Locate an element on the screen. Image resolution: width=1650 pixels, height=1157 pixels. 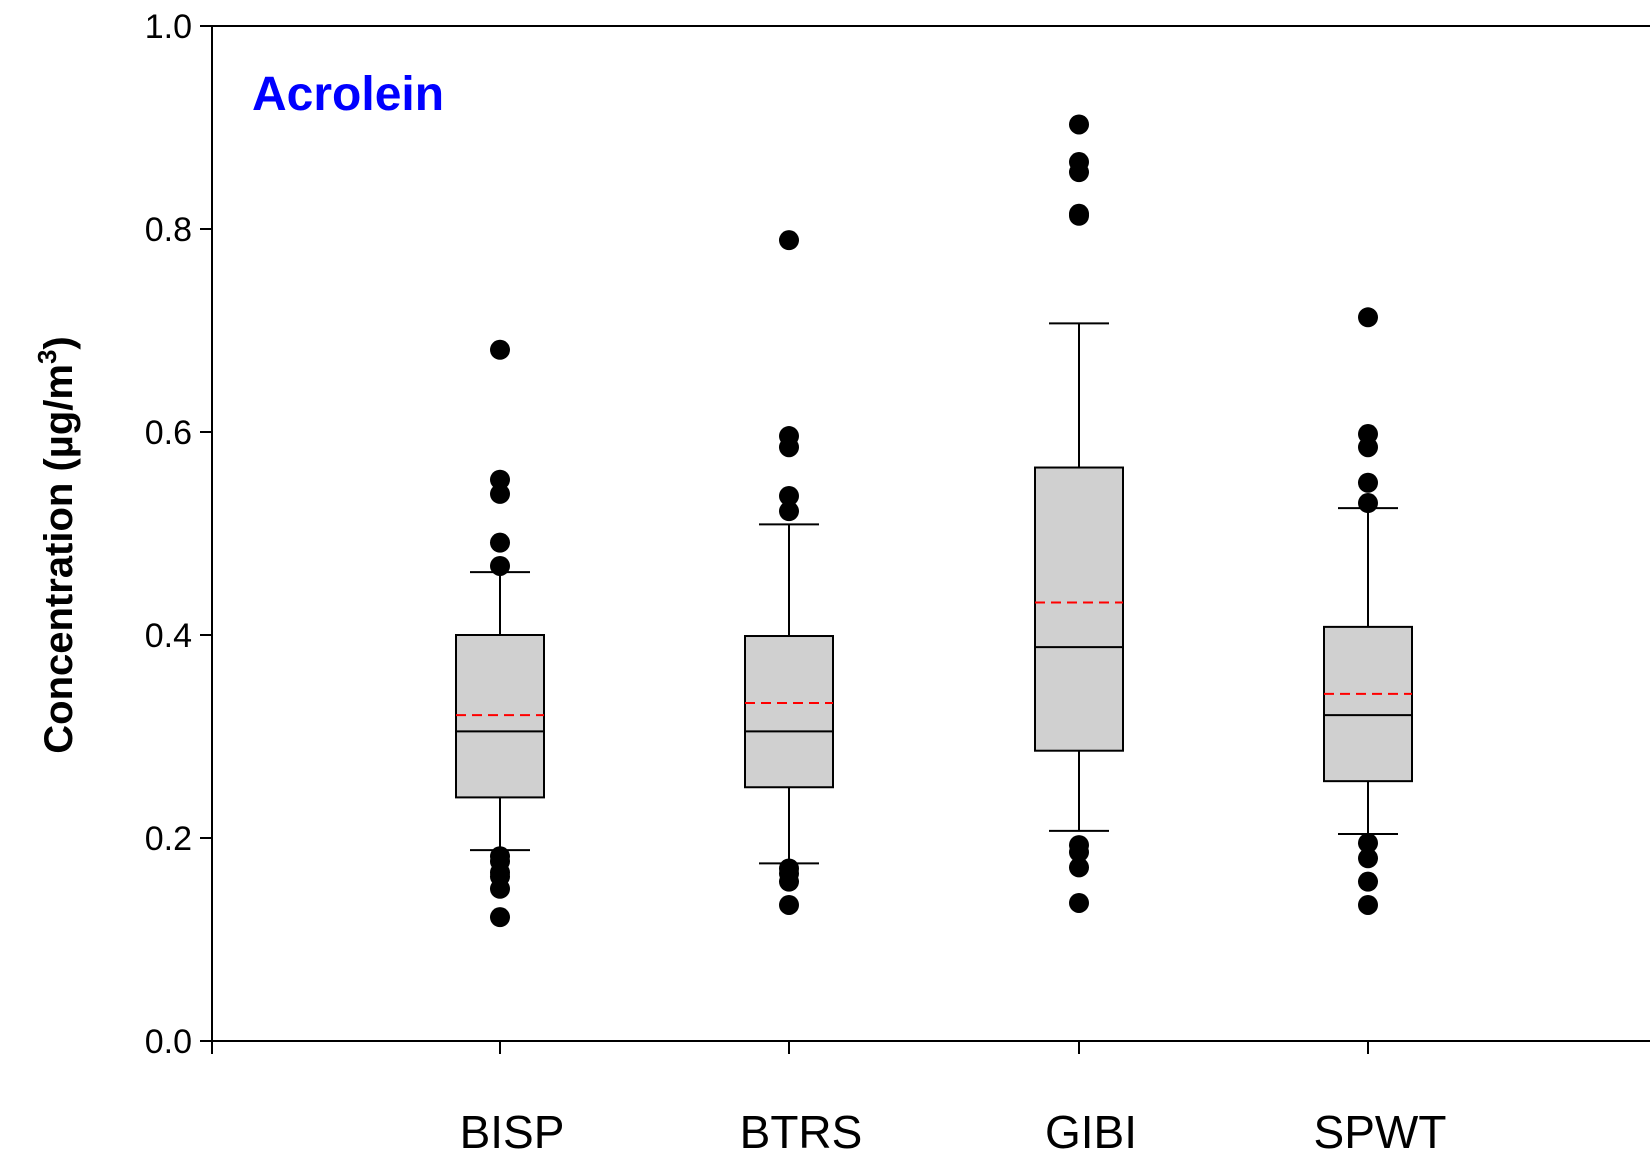
labels: Acrolein Concentration (µg/m3) is located at coordinates (238, 411).